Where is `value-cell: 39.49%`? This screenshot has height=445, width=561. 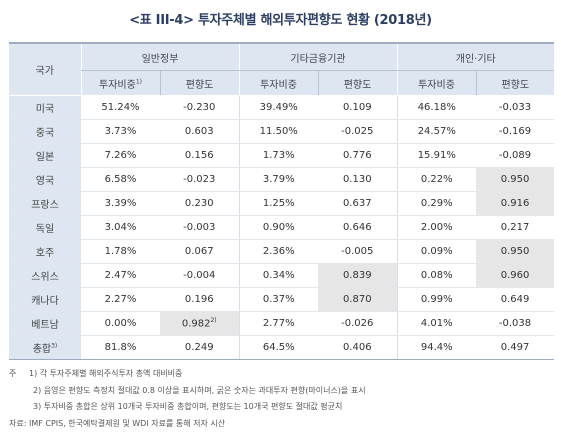 value-cell: 39.49% is located at coordinates (278, 107).